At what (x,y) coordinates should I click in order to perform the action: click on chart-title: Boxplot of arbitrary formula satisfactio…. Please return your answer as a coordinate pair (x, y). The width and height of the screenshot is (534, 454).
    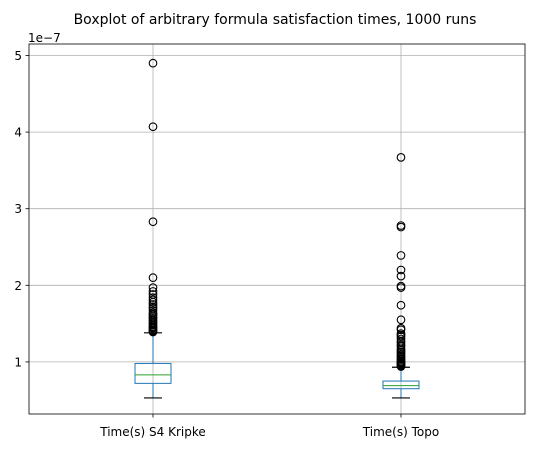
    Looking at the image, I should click on (275, 20).